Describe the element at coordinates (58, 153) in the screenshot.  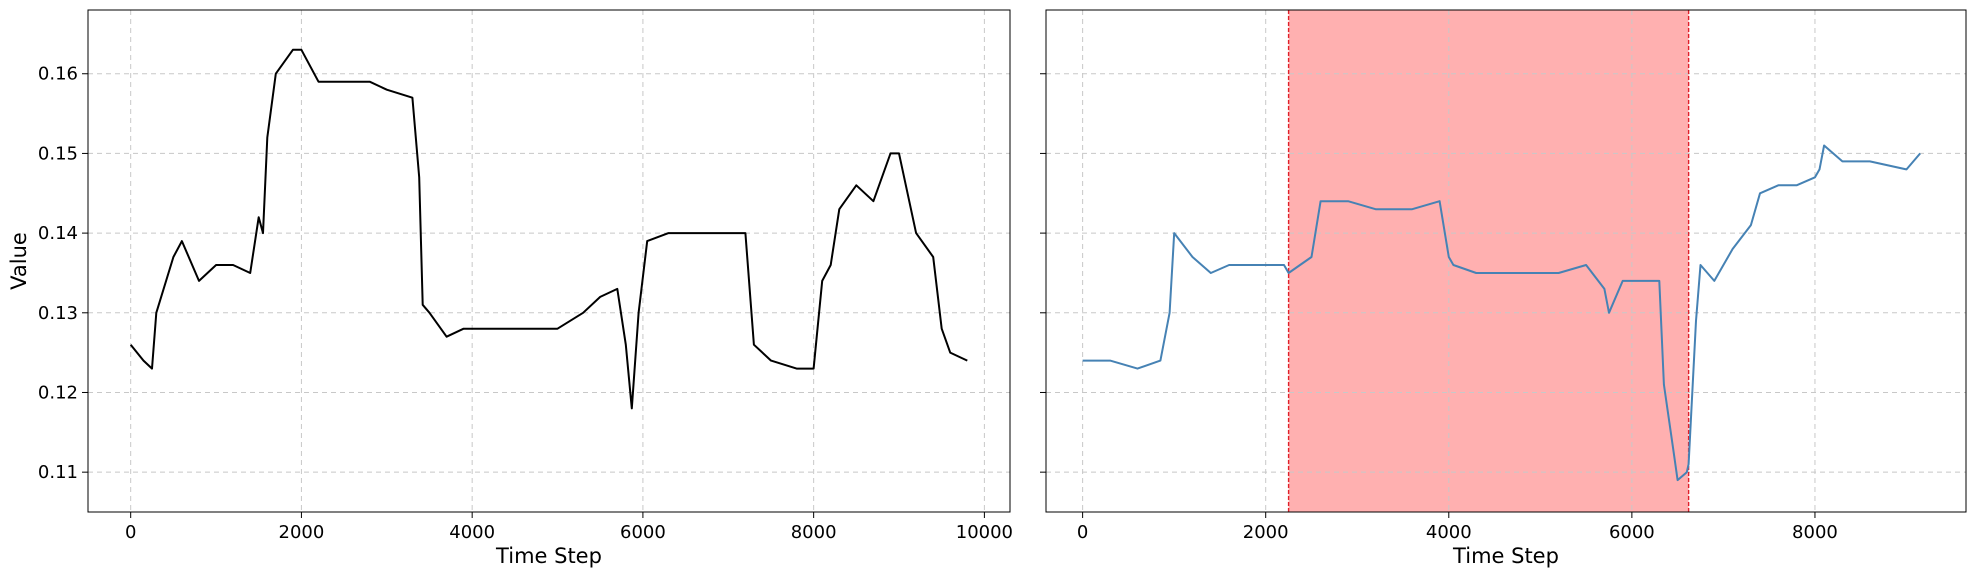
I see `y-tick-label: 0.15` at that location.